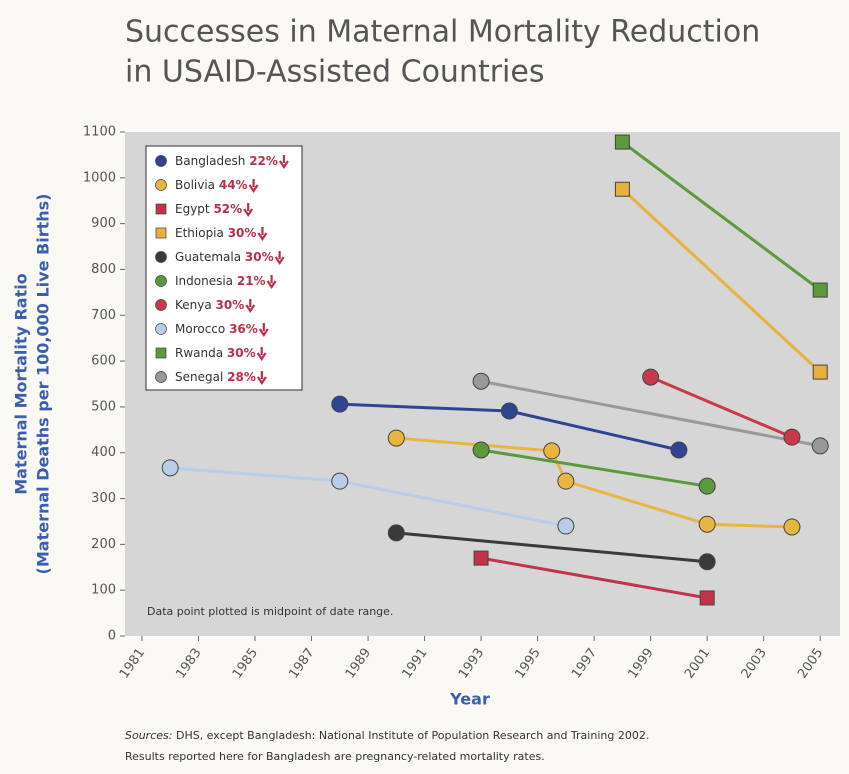  I want to click on y-tick-label: 500, so click(103, 406).